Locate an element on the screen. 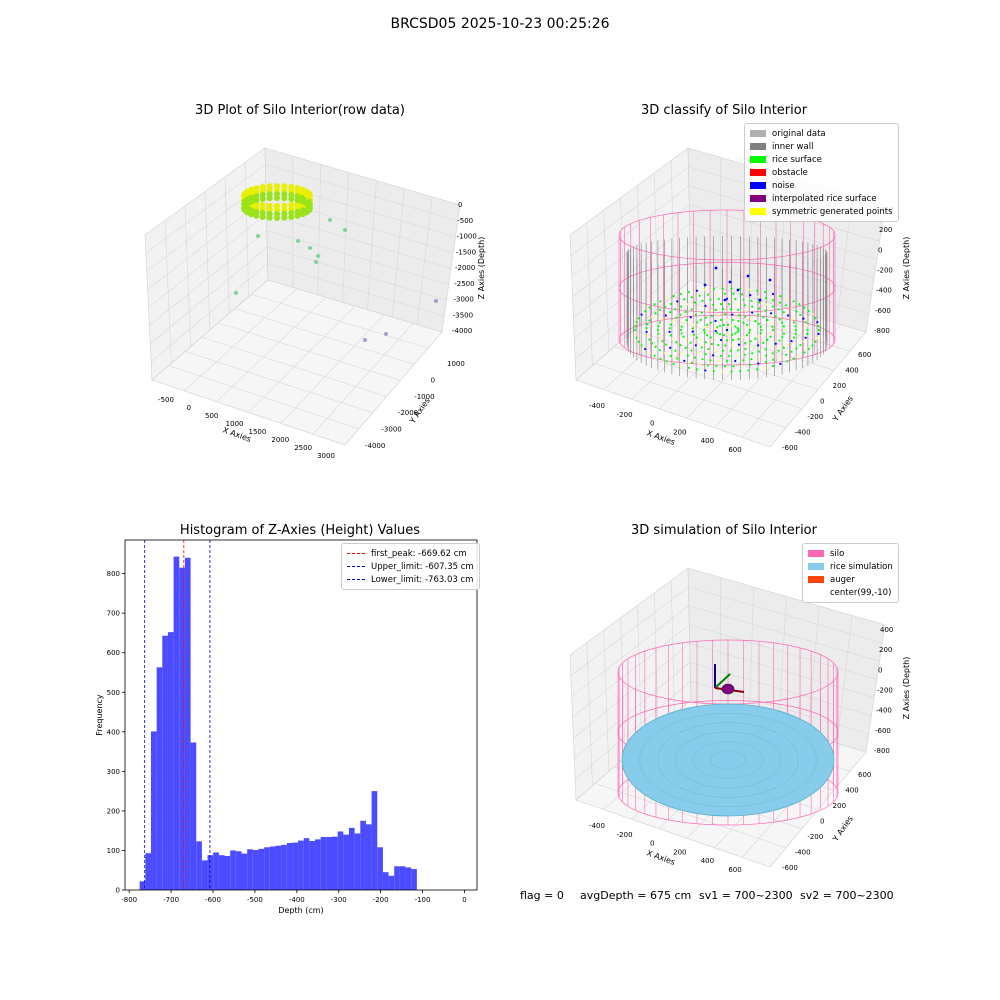  histogram-frame is located at coordinates (301, 715).